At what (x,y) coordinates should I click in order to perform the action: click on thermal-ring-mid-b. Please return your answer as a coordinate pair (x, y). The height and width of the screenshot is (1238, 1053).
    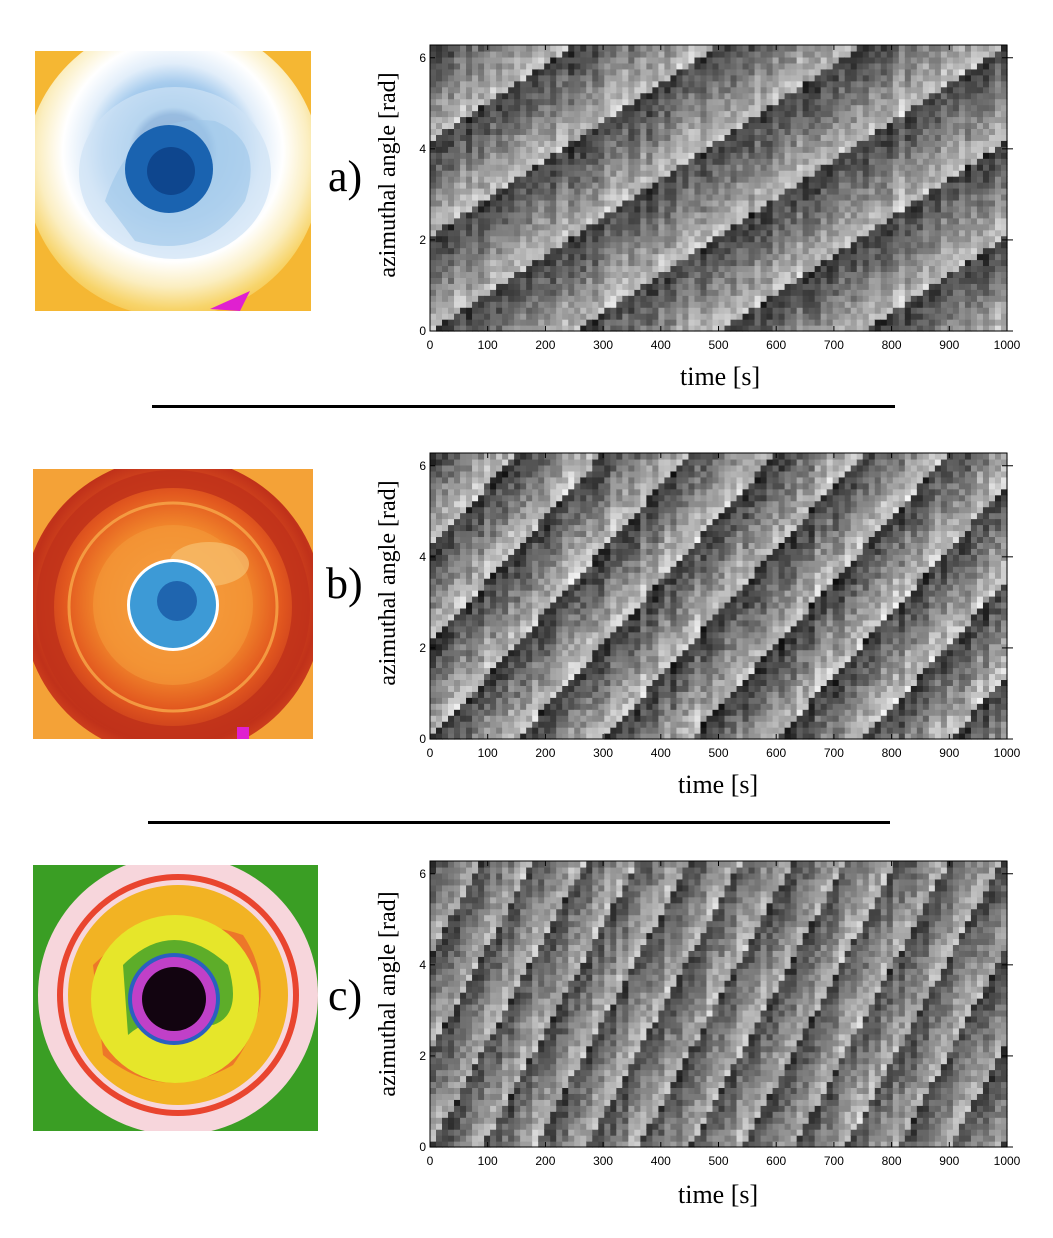
    Looking at the image, I should click on (173, 607).